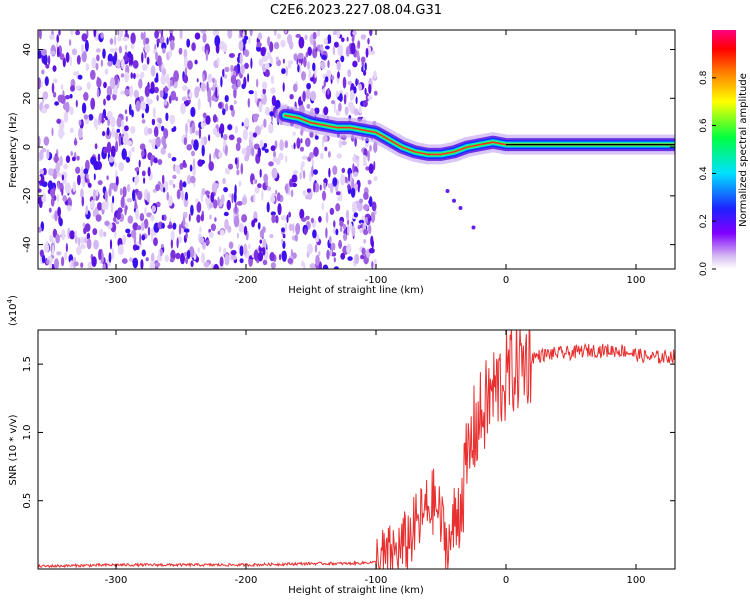  Describe the element at coordinates (376, 280) in the screenshot. I see `x-tick-label: -100` at that location.